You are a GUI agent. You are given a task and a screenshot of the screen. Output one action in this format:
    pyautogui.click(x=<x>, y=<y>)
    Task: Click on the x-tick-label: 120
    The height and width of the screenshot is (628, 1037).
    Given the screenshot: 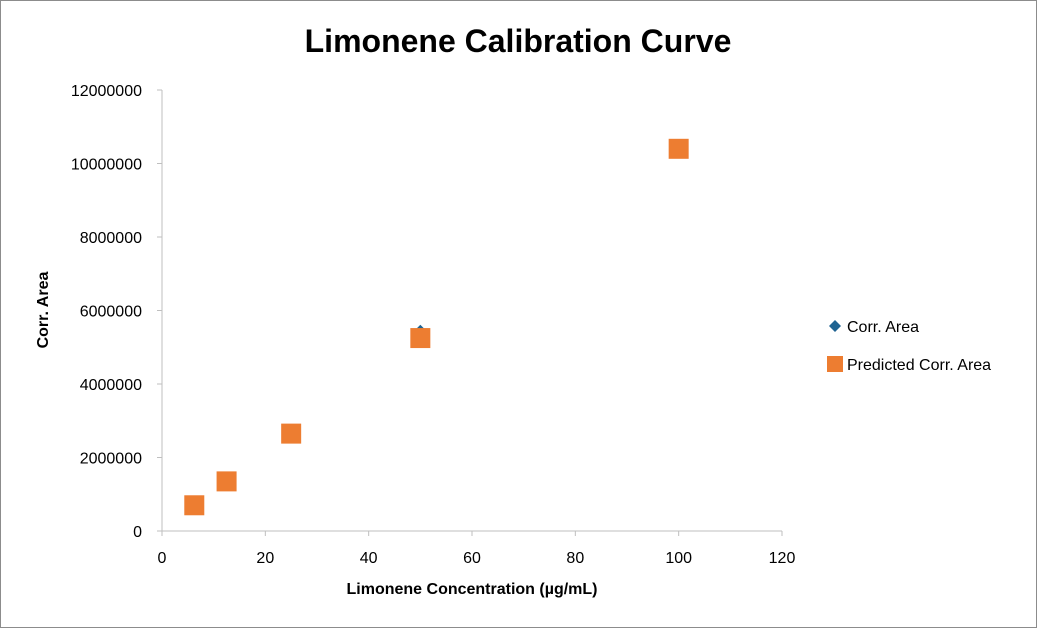 What is the action you would take?
    pyautogui.click(x=782, y=558)
    